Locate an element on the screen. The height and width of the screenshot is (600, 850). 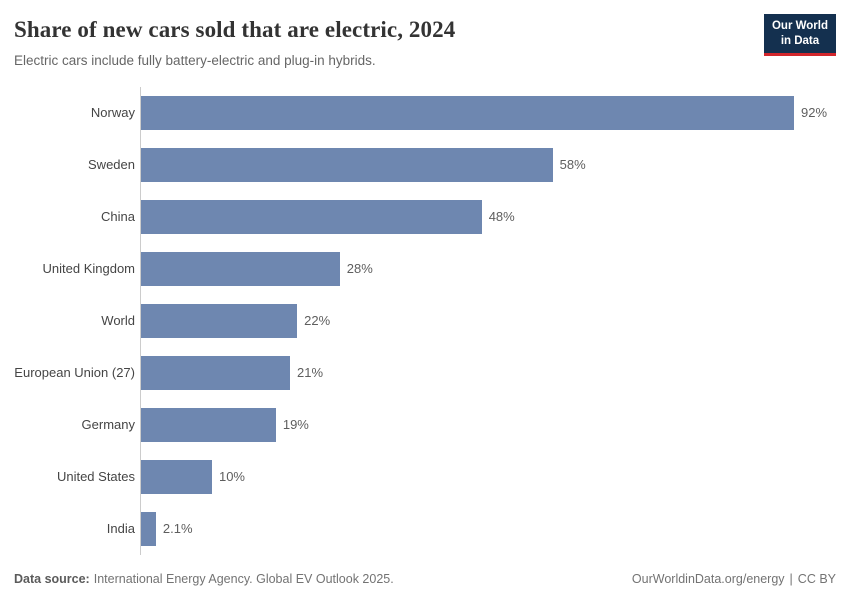
value-label: 21% is located at coordinates (310, 373).